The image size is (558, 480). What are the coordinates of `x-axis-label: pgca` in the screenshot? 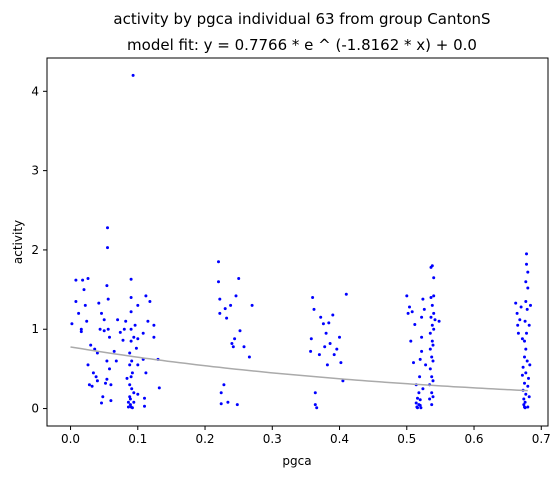 It's located at (296, 461).